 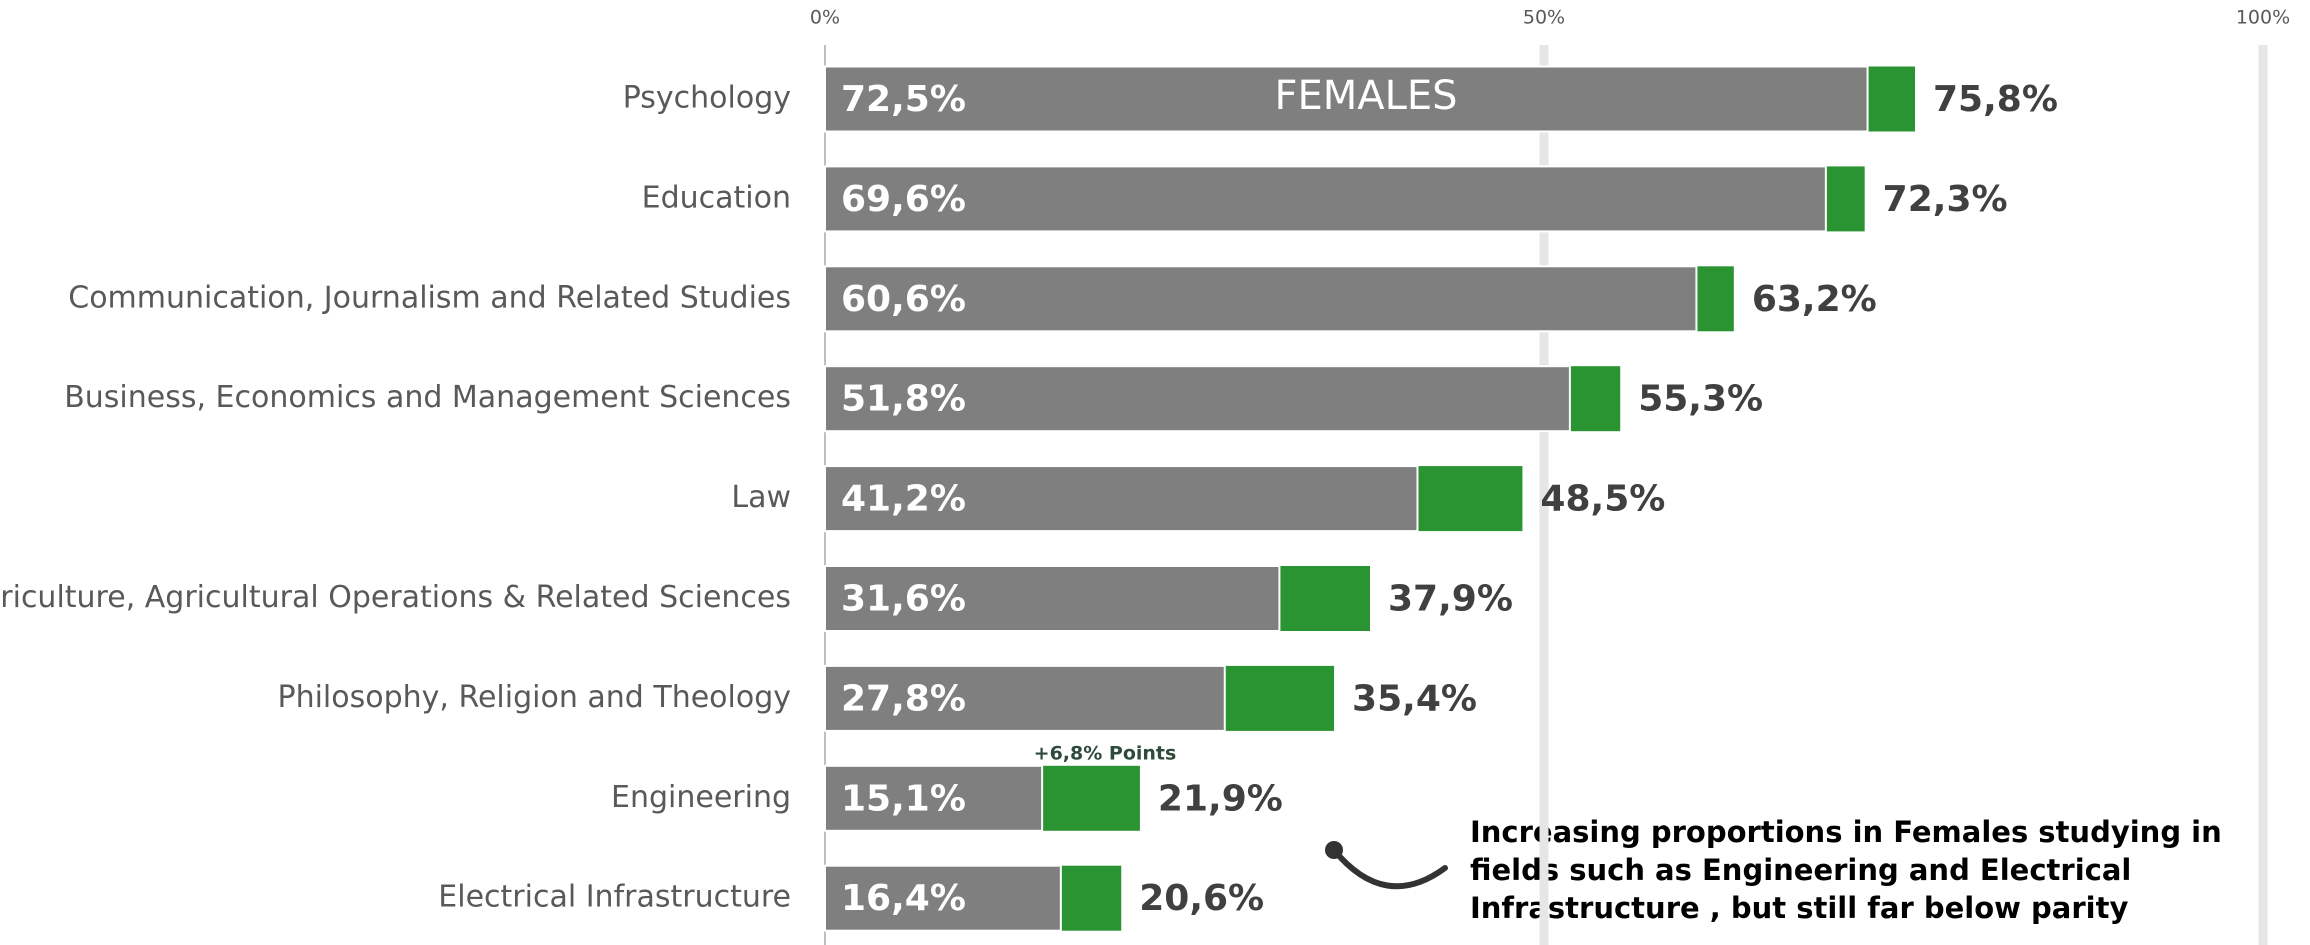 I want to click on category-label: Psychology, so click(x=707, y=98).